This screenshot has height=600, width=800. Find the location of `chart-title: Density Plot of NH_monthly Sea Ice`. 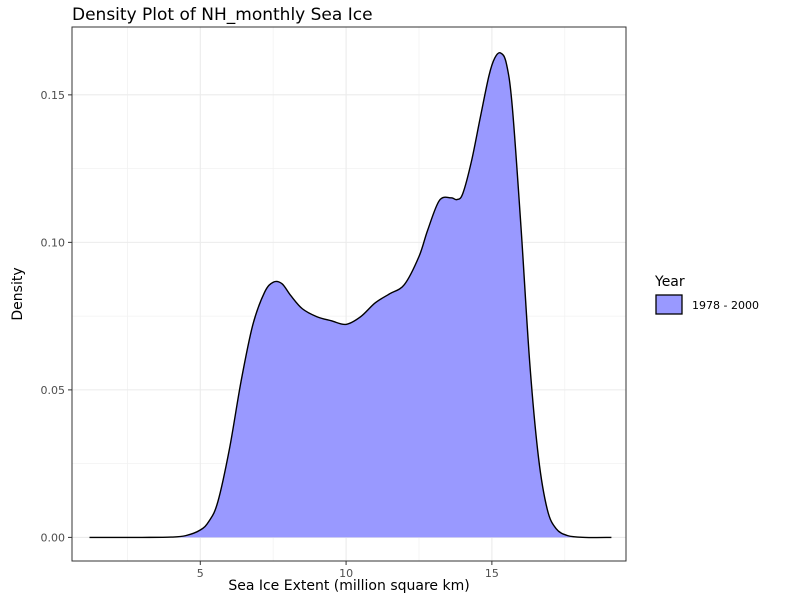

chart-title: Density Plot of NH_monthly Sea Ice is located at coordinates (222, 15).